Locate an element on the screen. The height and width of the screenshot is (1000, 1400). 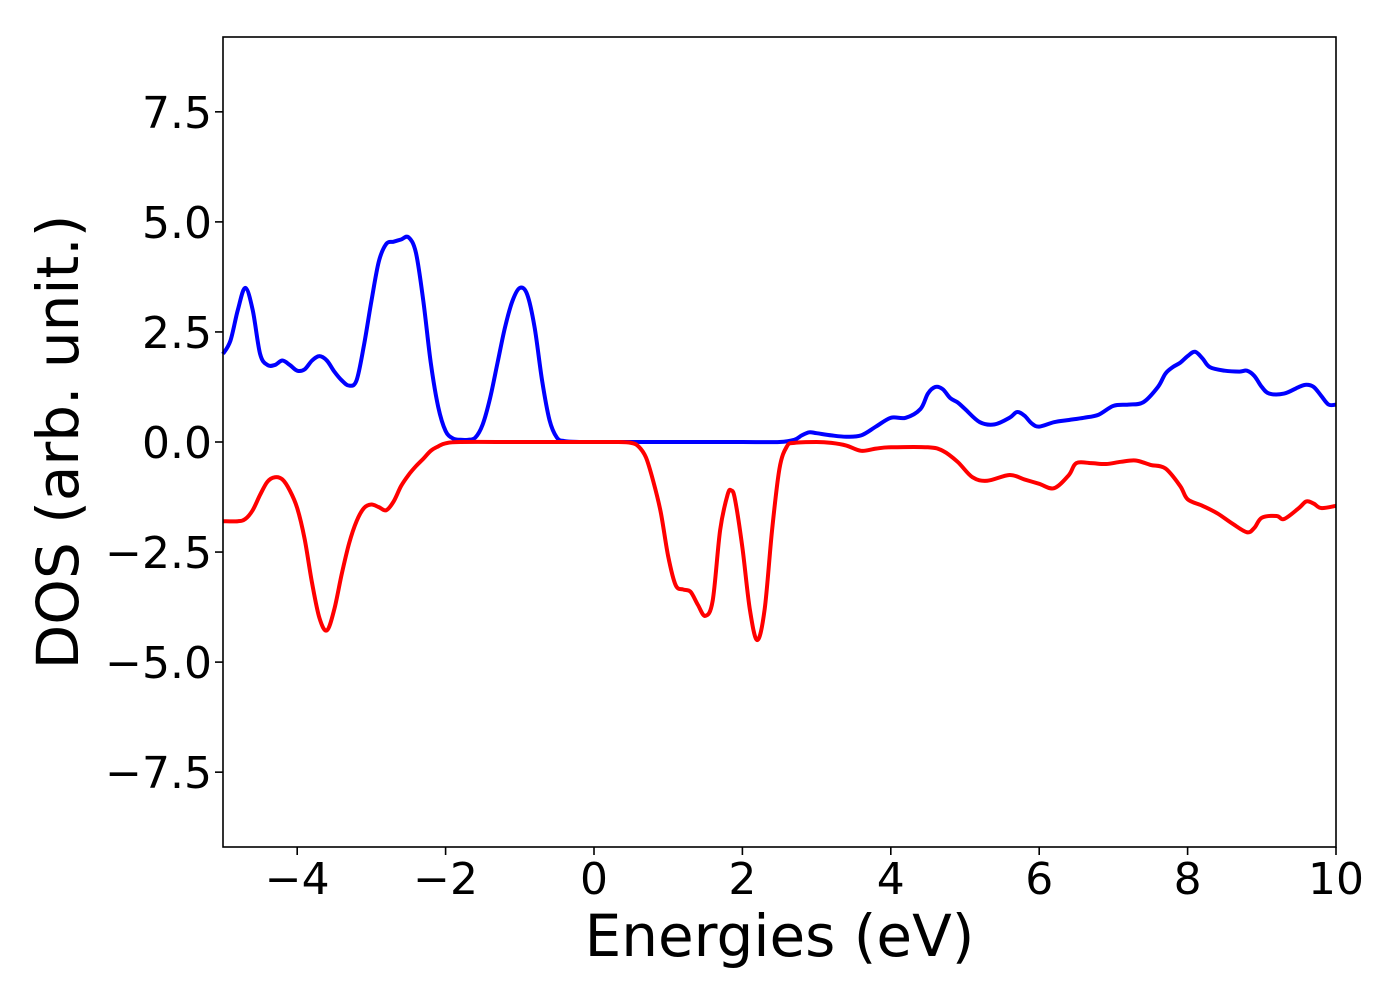
y-tick-label: 5.0 is located at coordinates (177, 223).